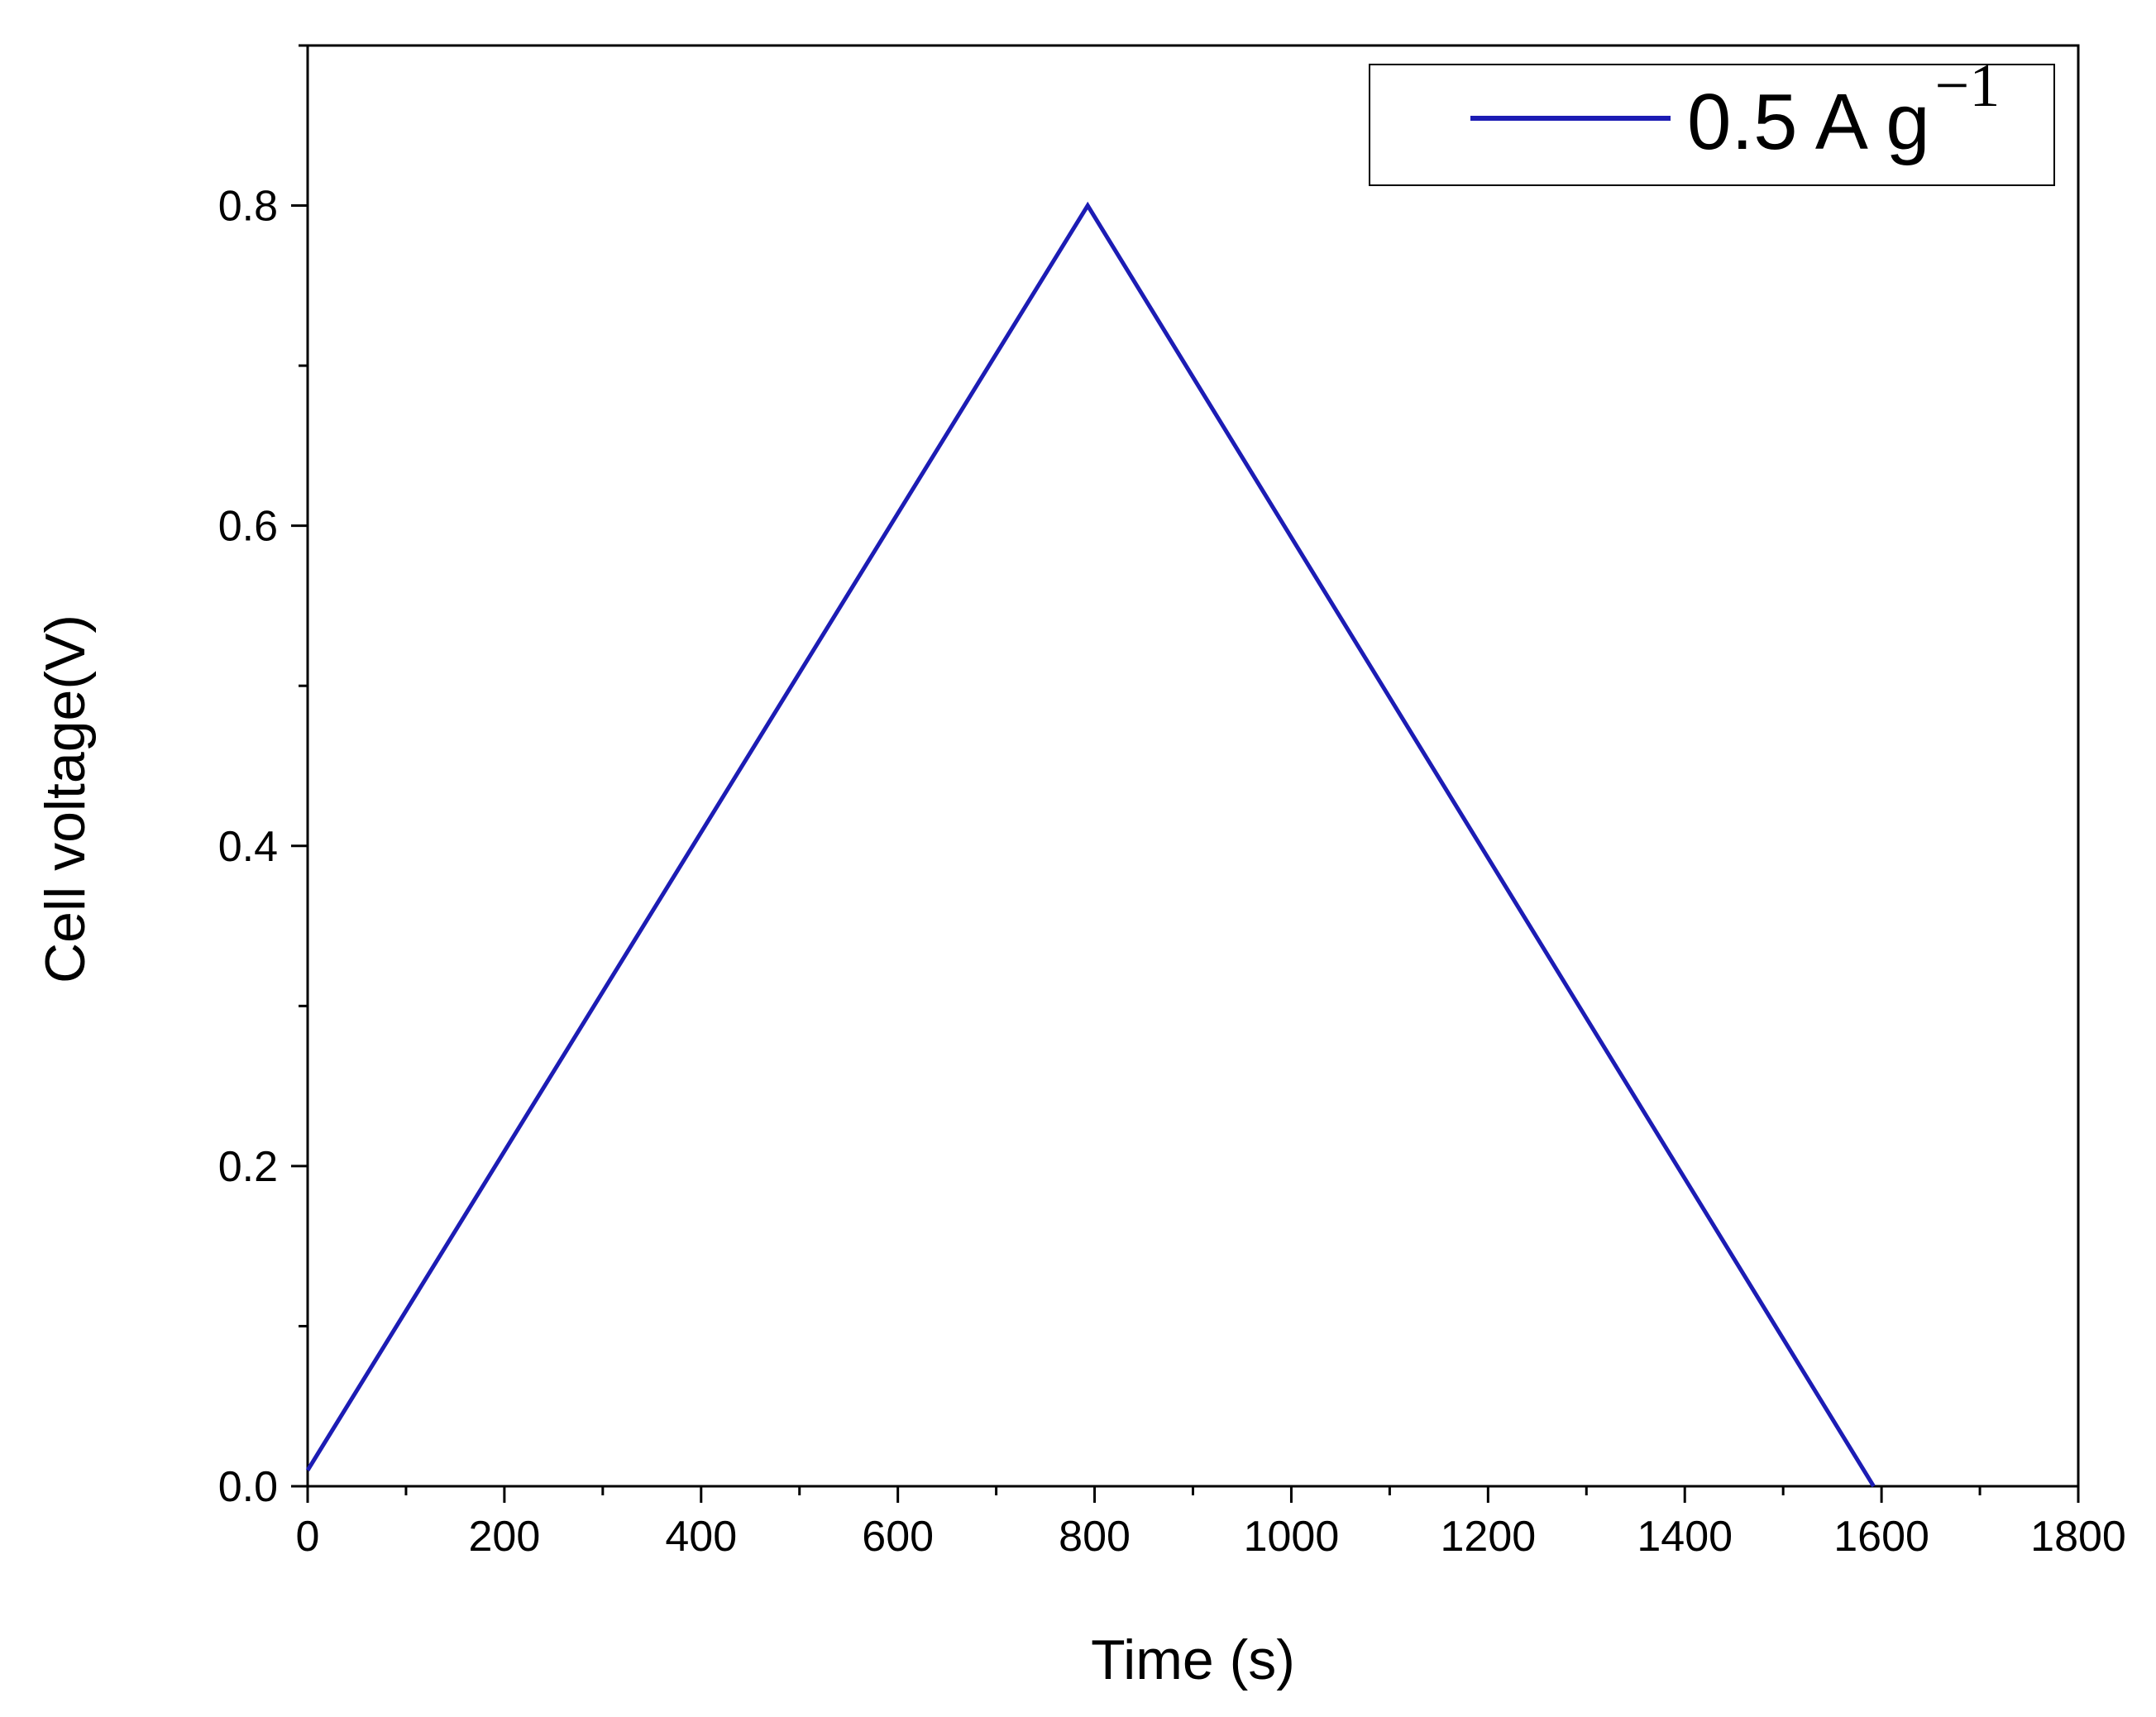  Describe the element at coordinates (248, 847) in the screenshot. I see `y-tick-label: 0.4` at that location.